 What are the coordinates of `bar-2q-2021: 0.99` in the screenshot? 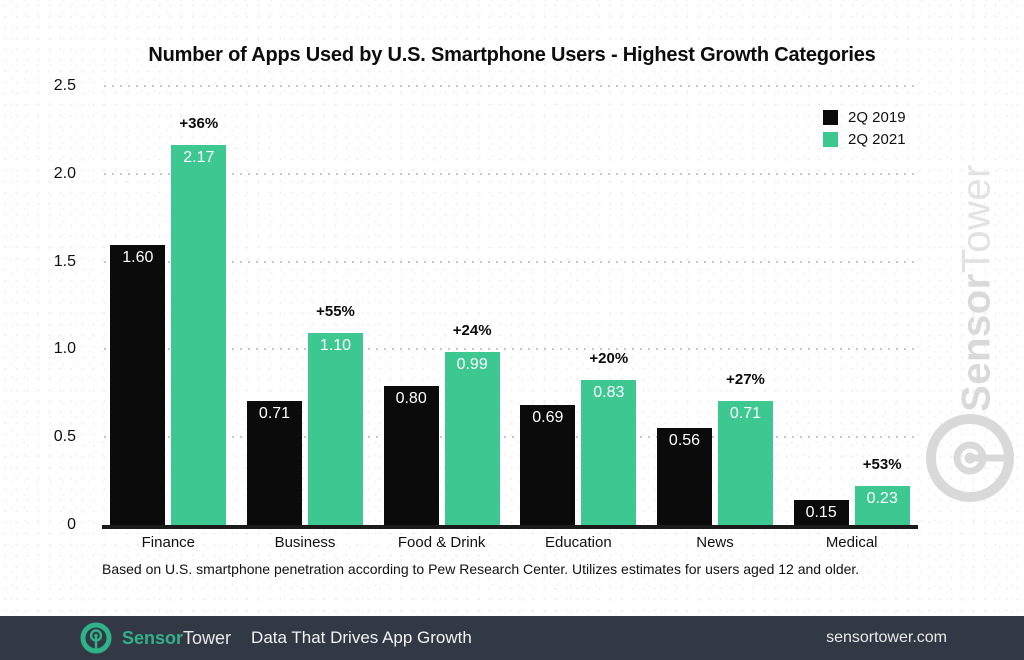 It's located at (472, 438).